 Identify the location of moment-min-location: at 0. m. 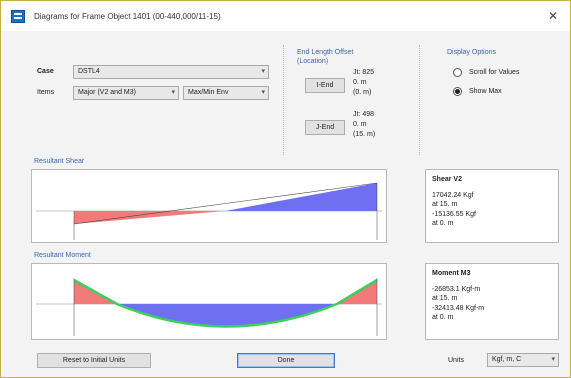
(443, 317).